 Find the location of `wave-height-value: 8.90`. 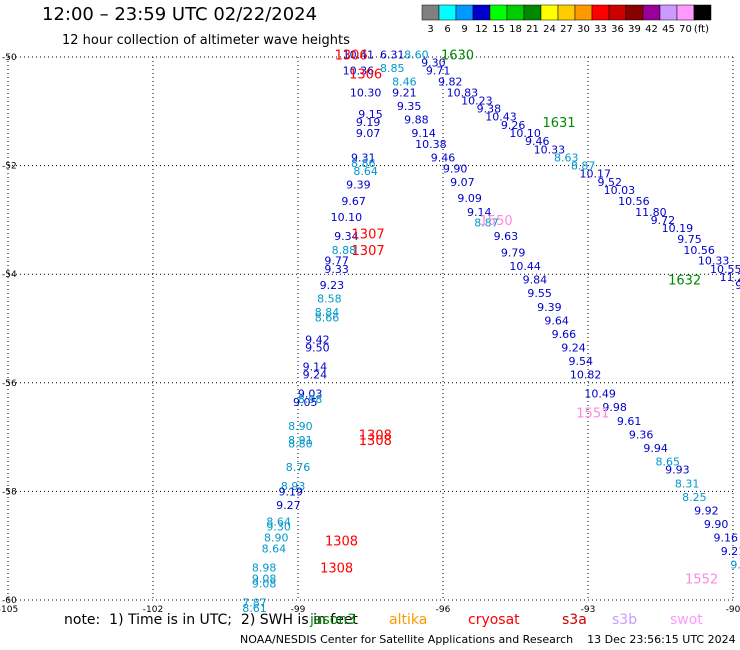

wave-height-value: 8.90 is located at coordinates (276, 538).